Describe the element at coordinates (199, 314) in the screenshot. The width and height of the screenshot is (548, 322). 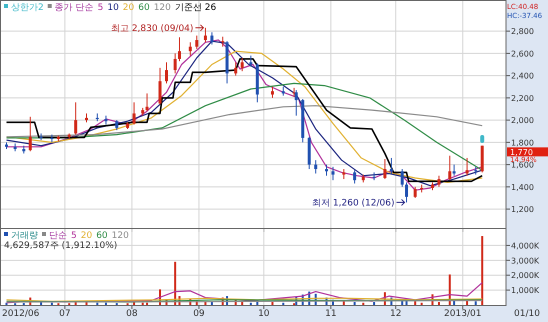
I see `x-tick-label: 09` at that location.